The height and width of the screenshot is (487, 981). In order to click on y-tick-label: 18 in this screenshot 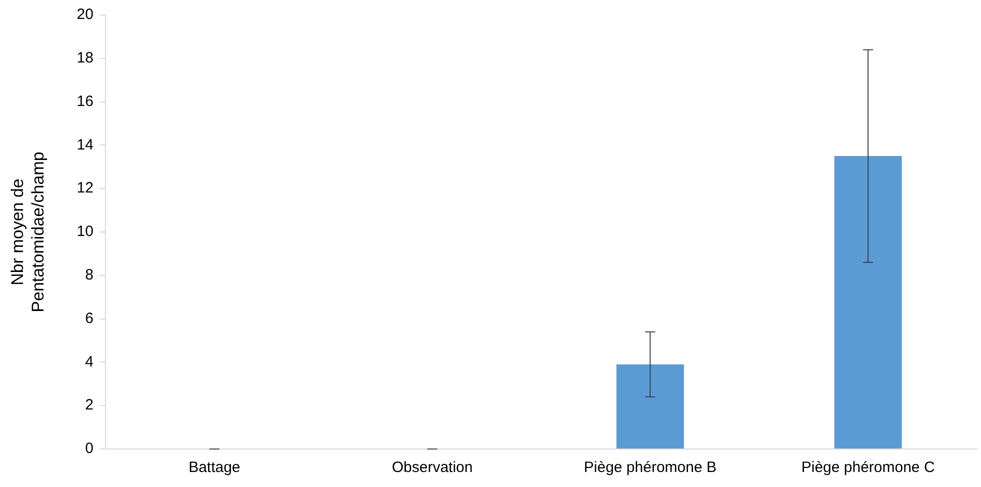, I will do `click(85, 58)`.